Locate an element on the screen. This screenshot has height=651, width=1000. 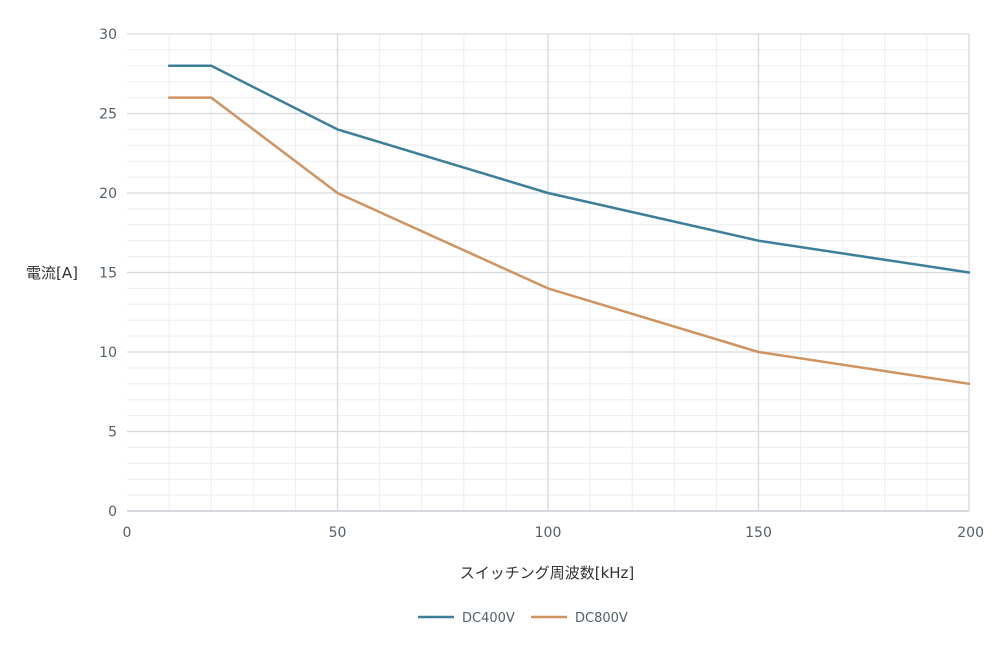
legend-label-dc800v: DC800V is located at coordinates (601, 618).